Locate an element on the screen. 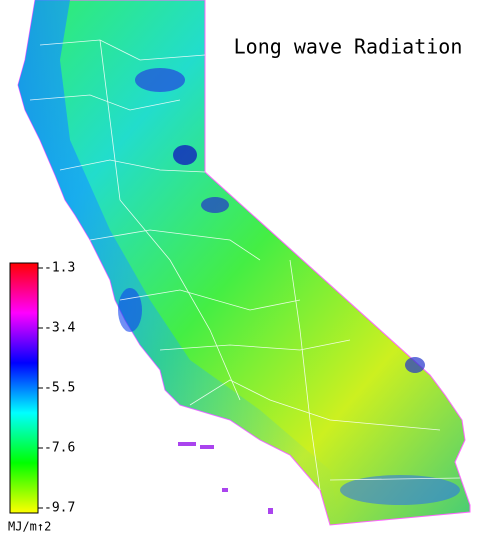  colorbar-tick-label: -5.5 is located at coordinates (59, 388).